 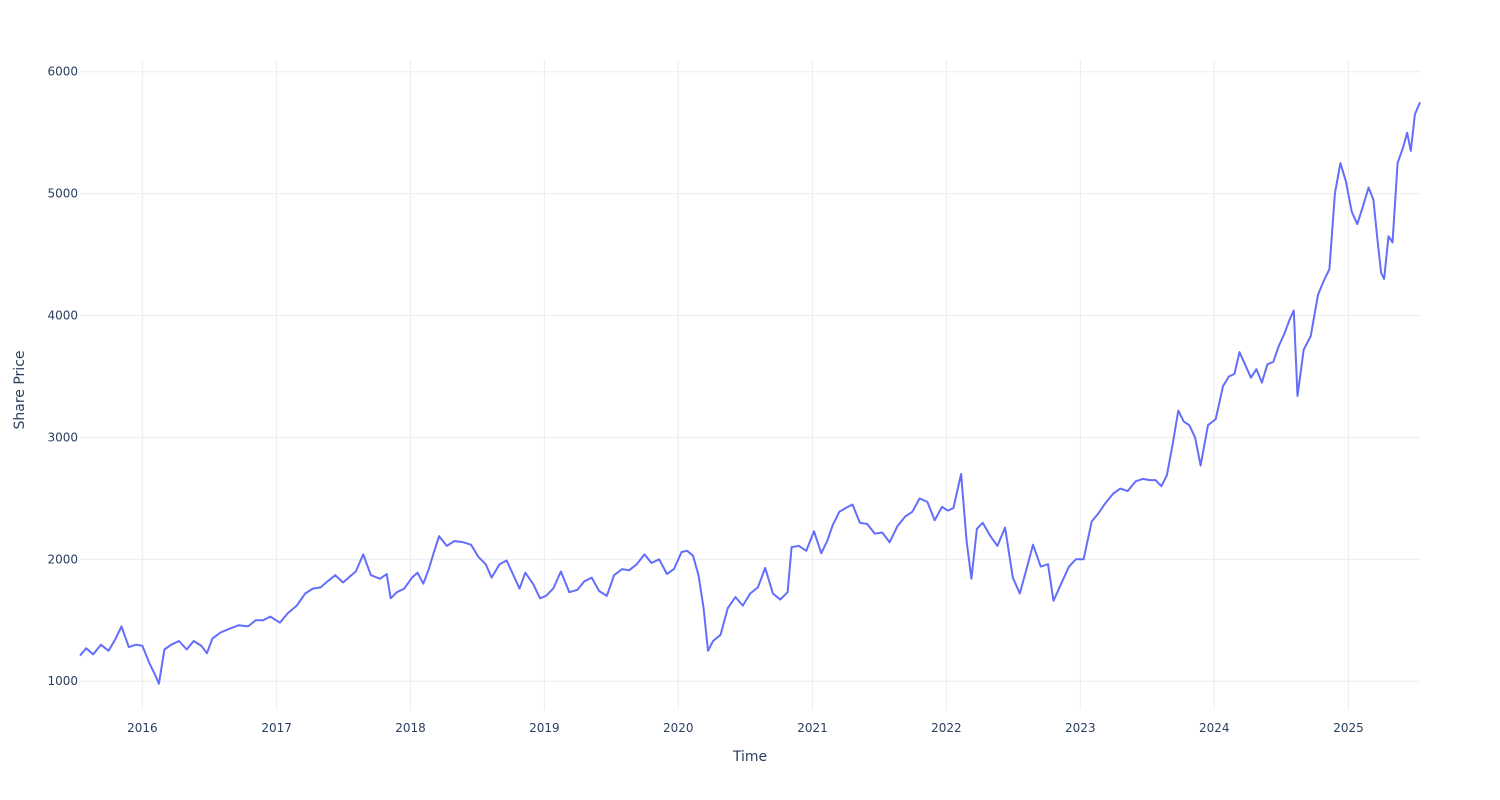 What do you see at coordinates (544, 728) in the screenshot?
I see `x-tick-label: 2019` at bounding box center [544, 728].